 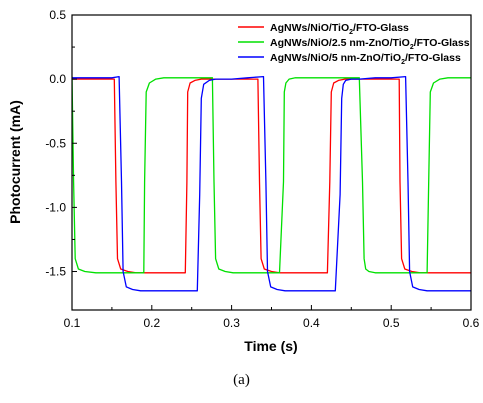 I want to click on y-tick-label: 0.5, so click(x=57, y=15).